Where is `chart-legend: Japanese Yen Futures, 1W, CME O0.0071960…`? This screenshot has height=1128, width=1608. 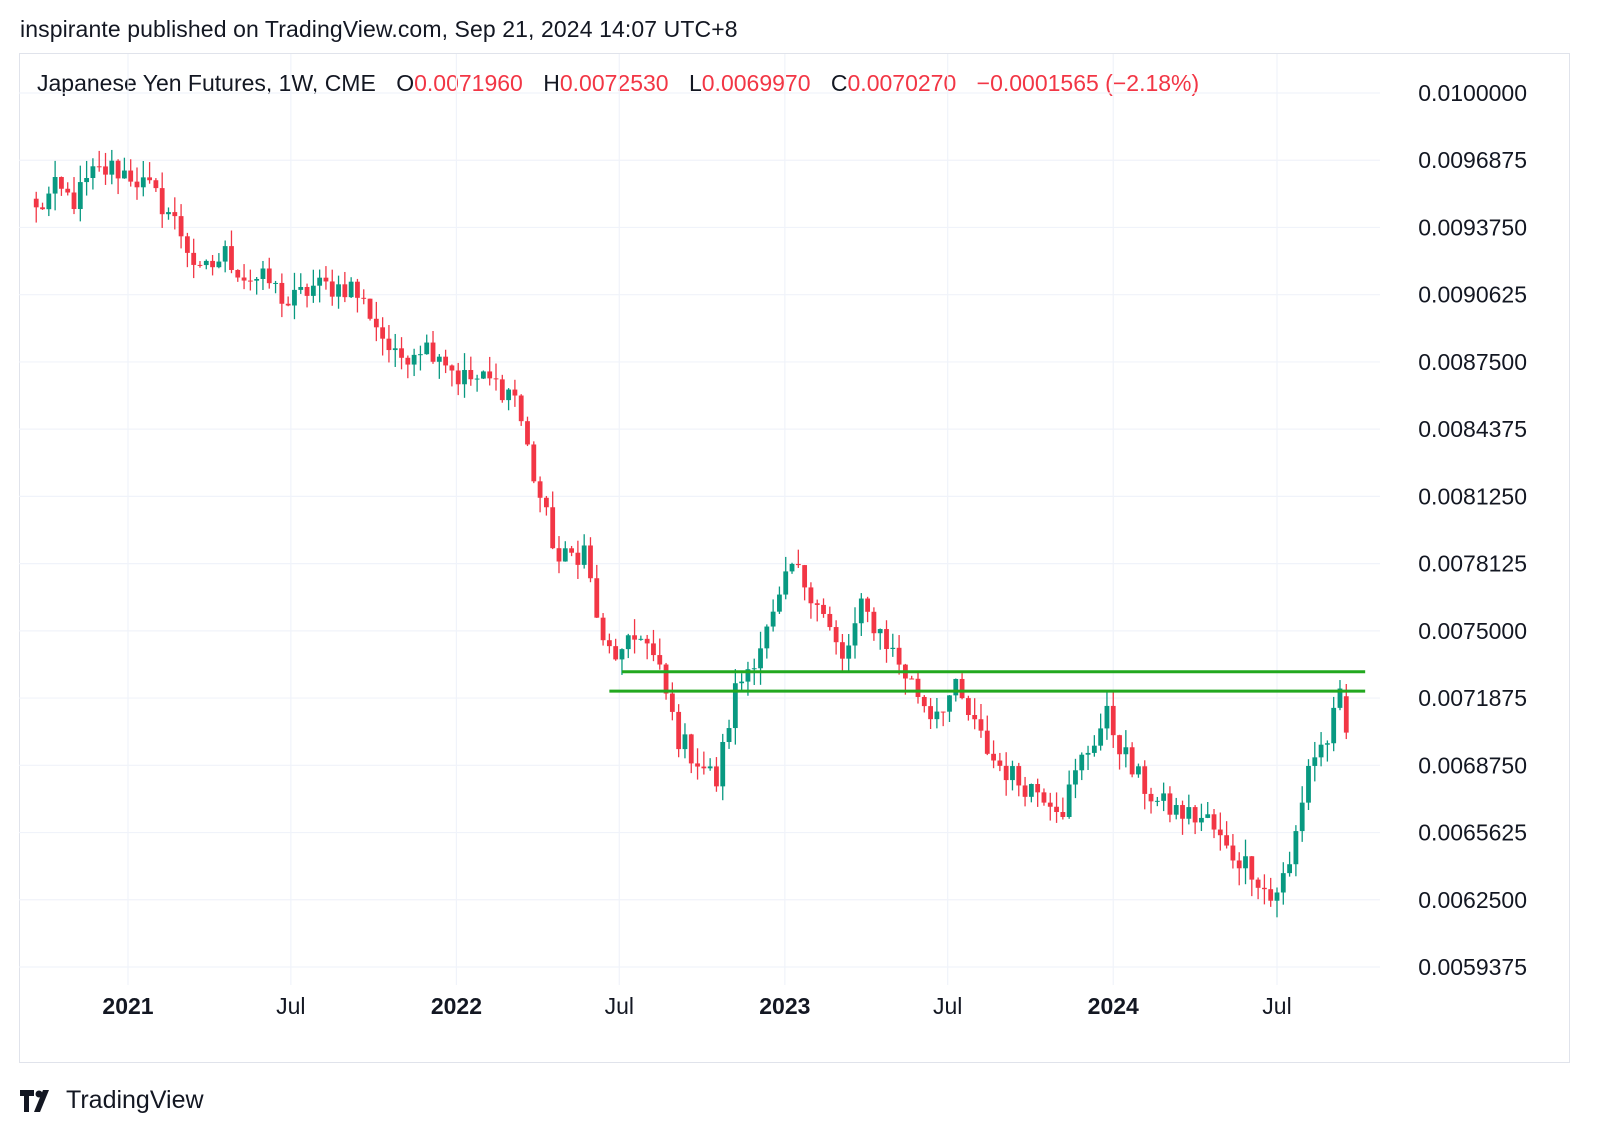
chart-legend: Japanese Yen Futures, 1W, CME O0.0071960… is located at coordinates (618, 83).